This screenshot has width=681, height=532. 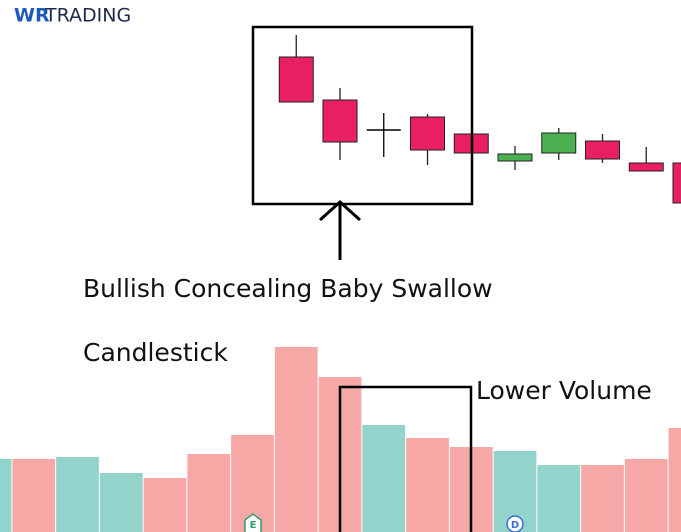 I want to click on annotation: Bullish Concealing Baby Swallow, so click(x=288, y=288).